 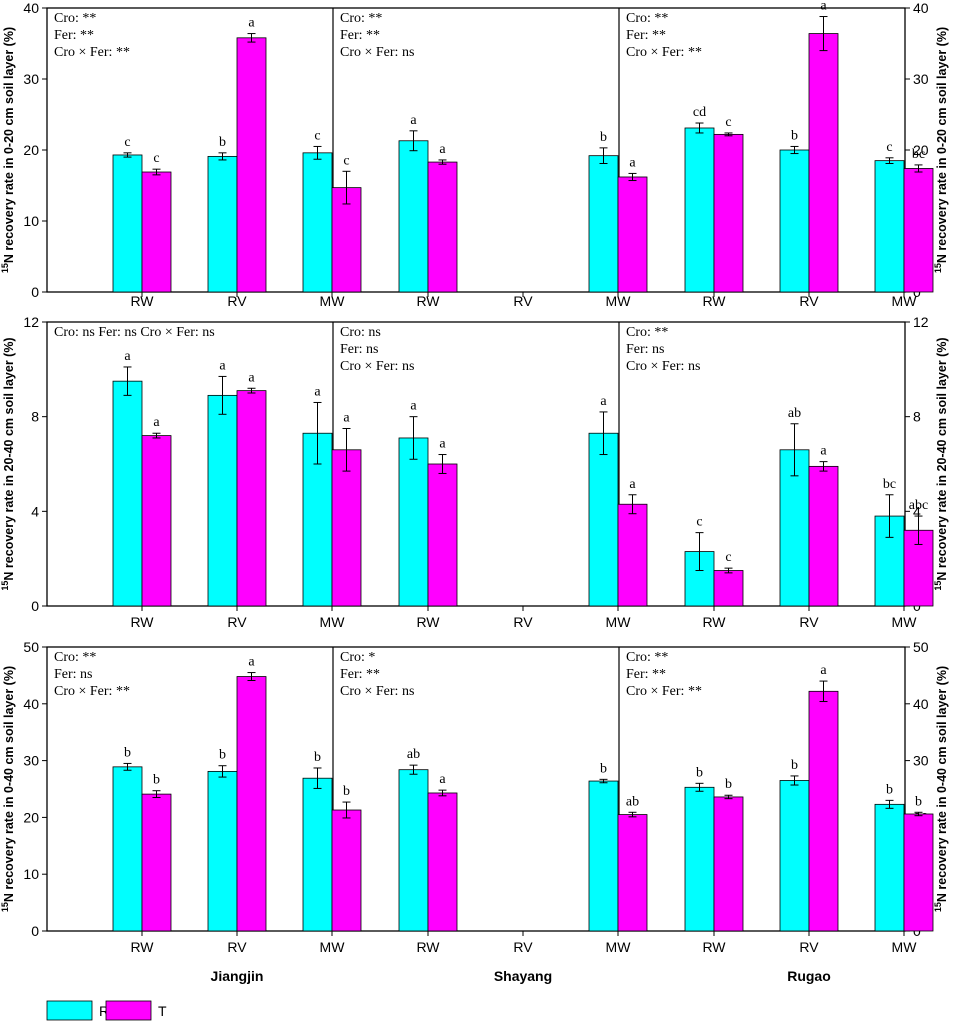 What do you see at coordinates (377, 366) in the screenshot?
I see `significance-annotation: Cro × Fer: ns` at bounding box center [377, 366].